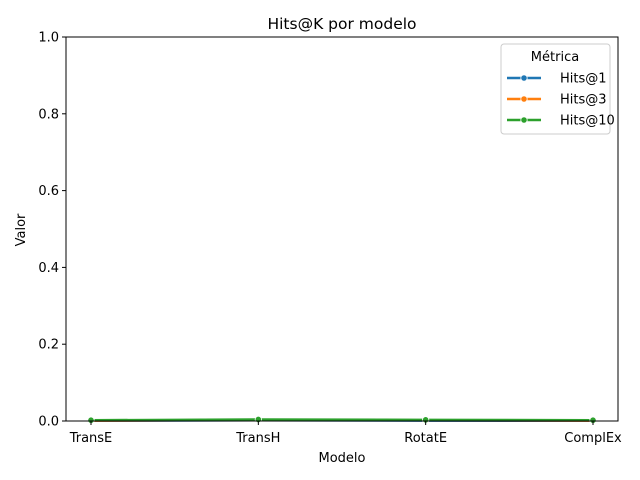 This screenshot has width=640, height=480. Describe the element at coordinates (48, 38) in the screenshot. I see `y-tick-label: 1.0` at that location.